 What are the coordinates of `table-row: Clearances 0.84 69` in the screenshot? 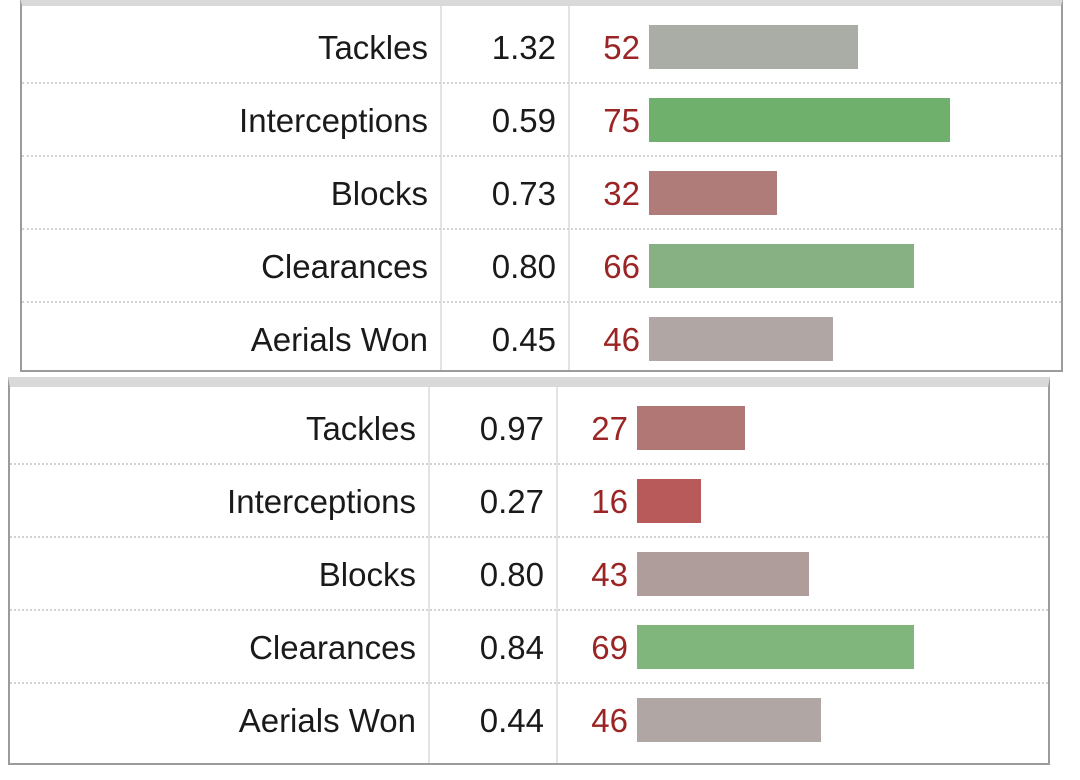 It's located at (529, 647).